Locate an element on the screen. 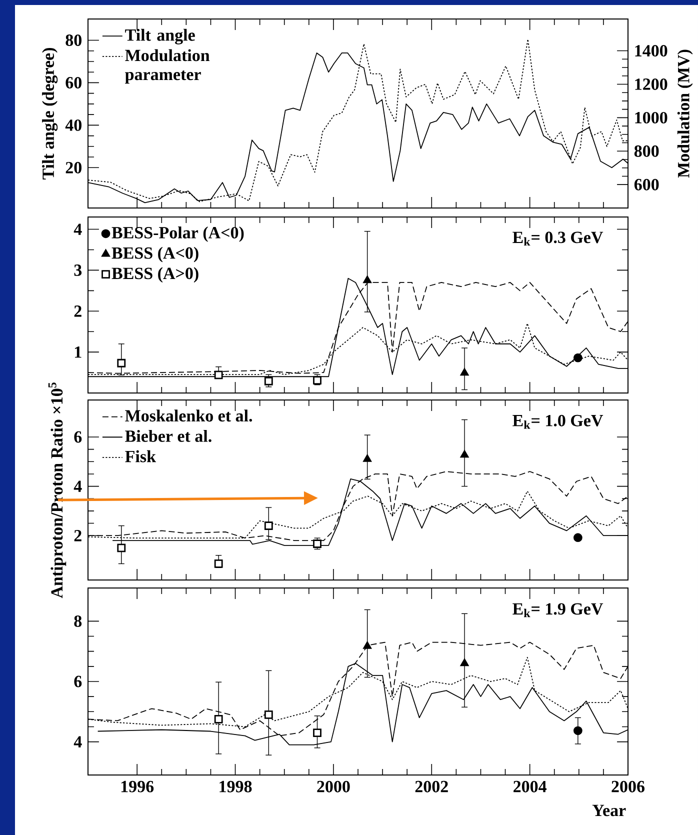  legend-label: Modulation parameter is located at coordinates (167, 66).